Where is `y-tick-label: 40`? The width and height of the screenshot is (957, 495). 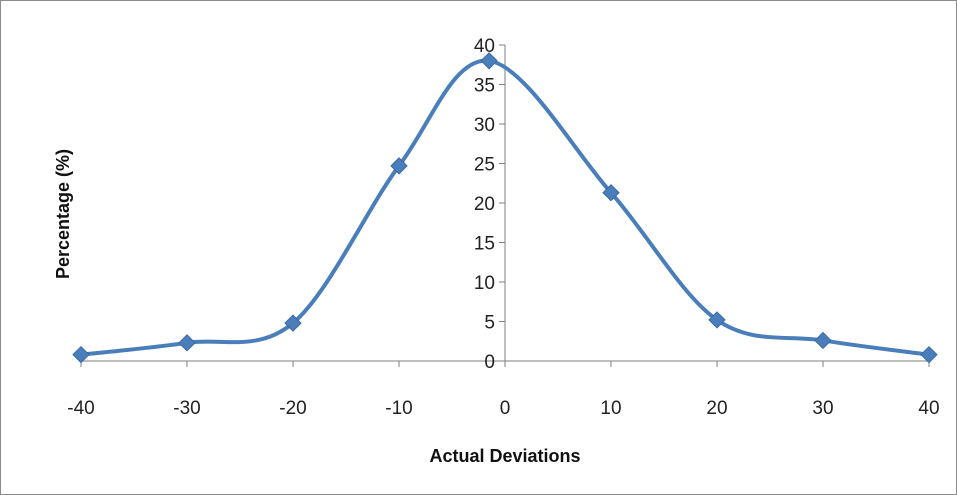
y-tick-label: 40 is located at coordinates (484, 46).